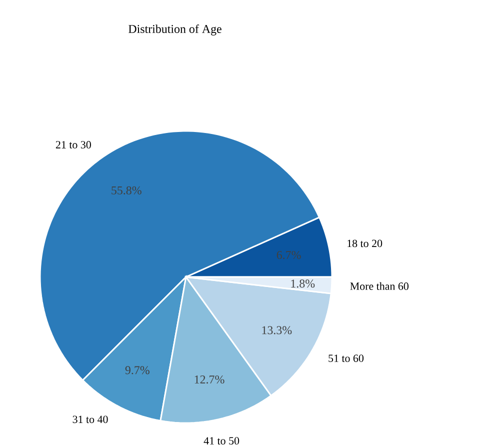  Describe the element at coordinates (365, 244) in the screenshot. I see `slice-label: 18 to 20` at that location.